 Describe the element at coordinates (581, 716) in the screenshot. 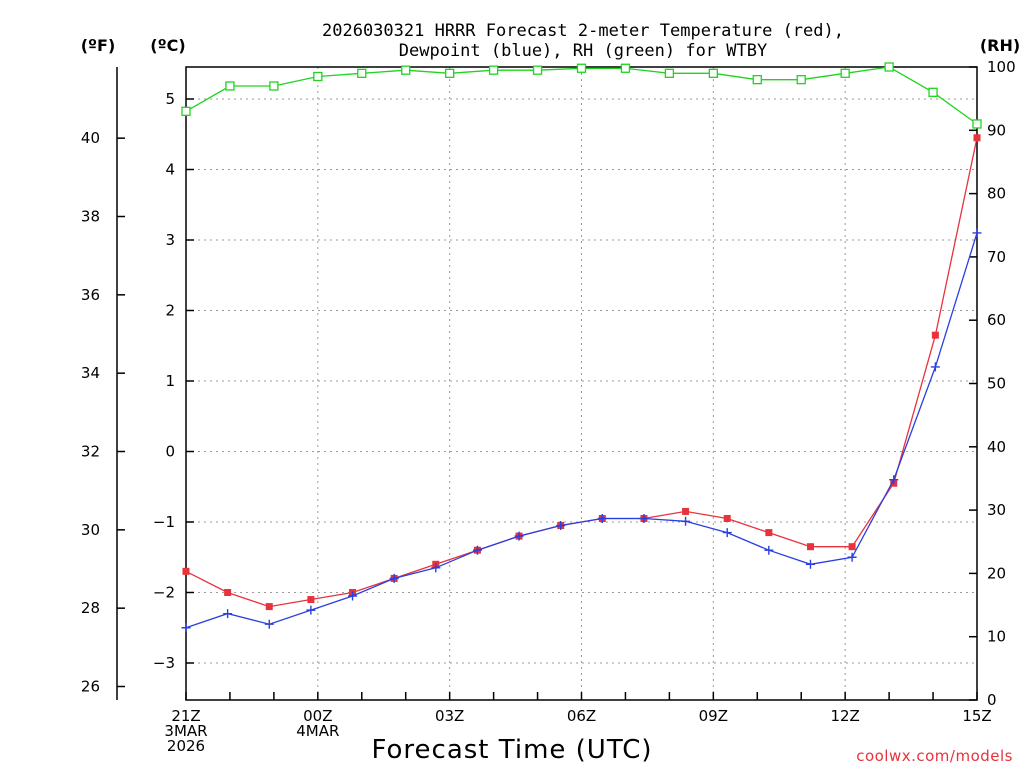

I see `x-tick-label: 06Z` at that location.